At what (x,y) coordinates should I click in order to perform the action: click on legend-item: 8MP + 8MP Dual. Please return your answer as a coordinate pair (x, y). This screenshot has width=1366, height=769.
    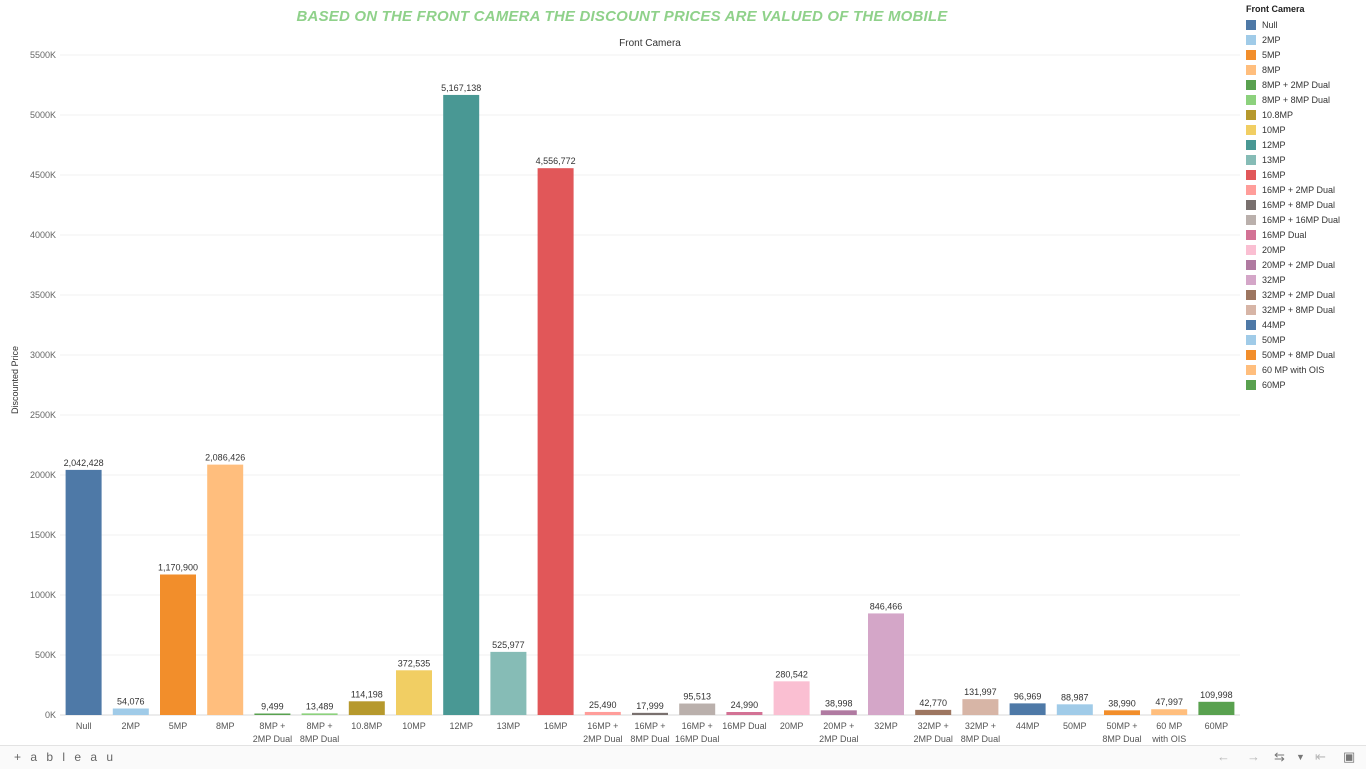
    Looking at the image, I should click on (1305, 99).